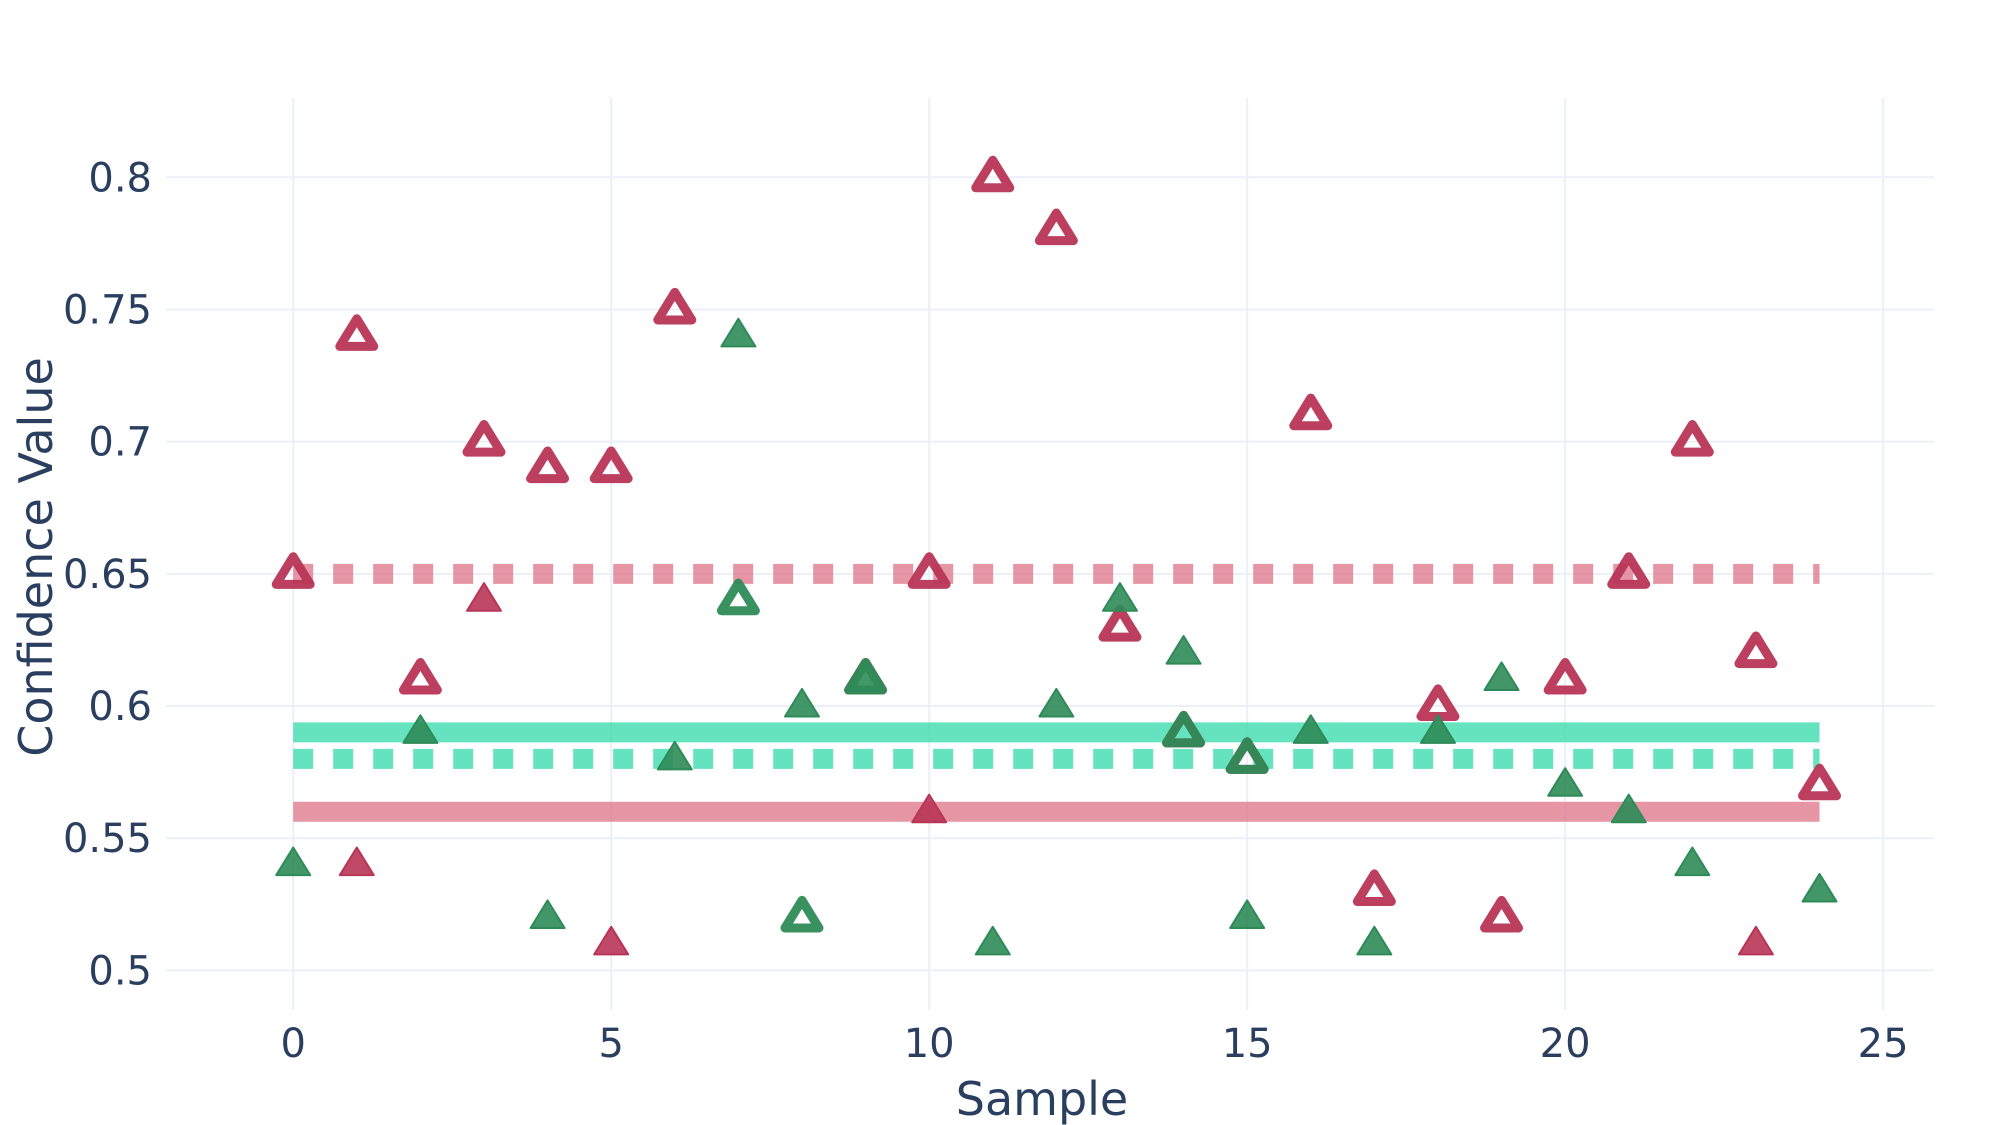 The width and height of the screenshot is (2000, 1125). Describe the element at coordinates (929, 1044) in the screenshot. I see `x-tick-label: 10` at that location.